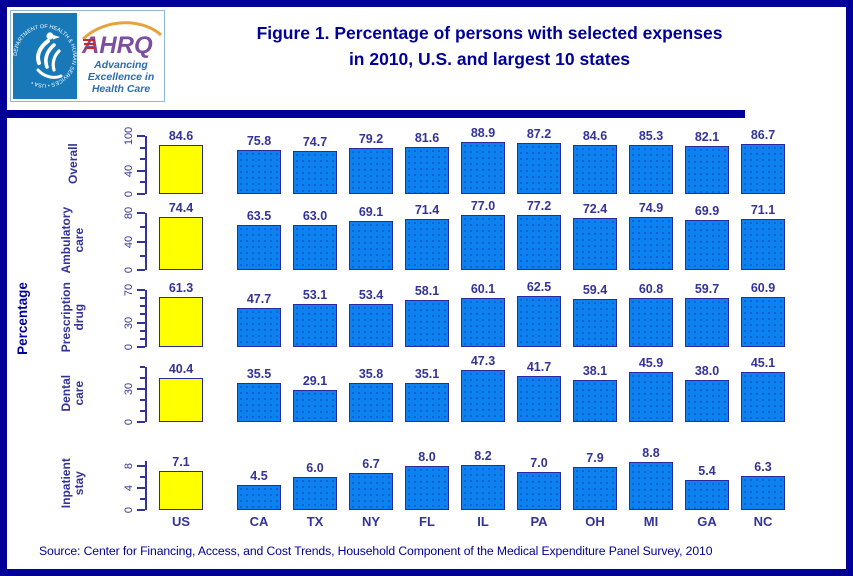  I want to click on bar-value-overall-ga: 82.1, so click(707, 137).